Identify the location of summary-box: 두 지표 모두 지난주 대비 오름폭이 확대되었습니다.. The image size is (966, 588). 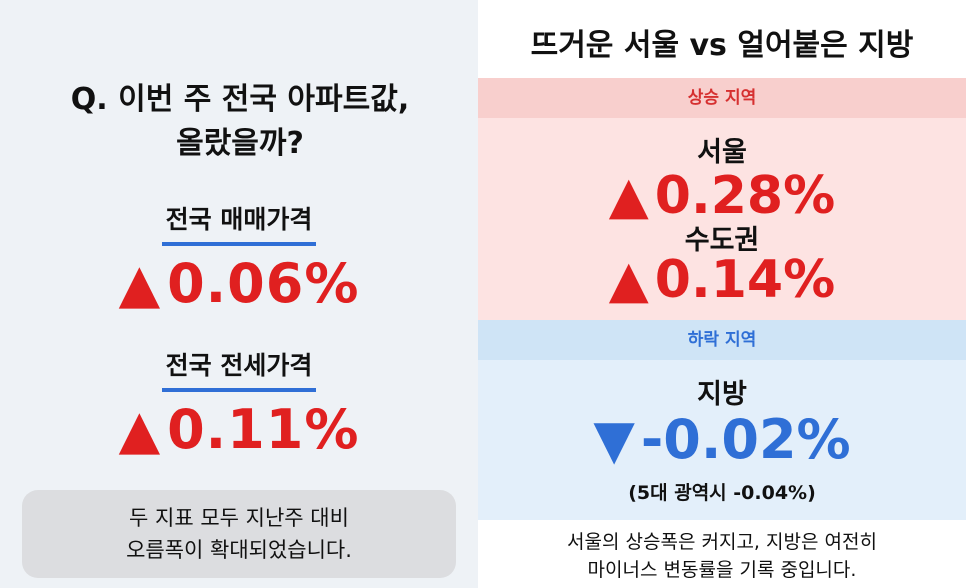
(239, 534).